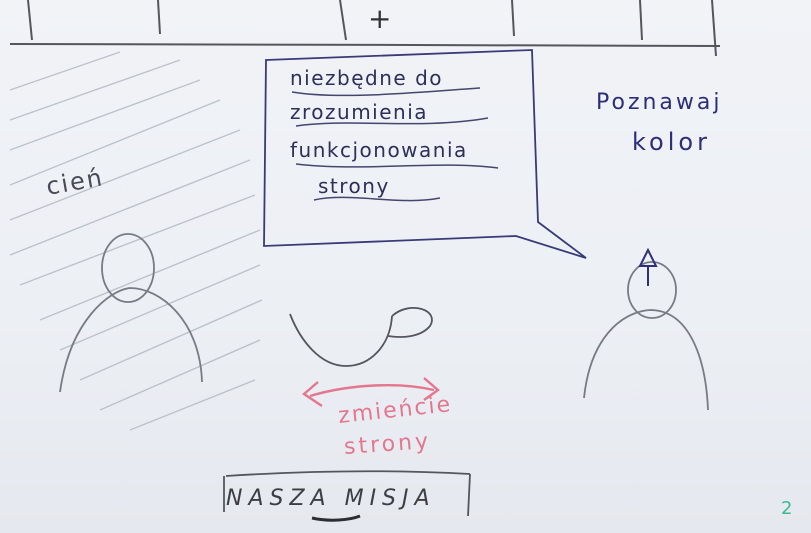 The width and height of the screenshot is (811, 533). I want to click on bubble-line-3: funkcjonowania, so click(379, 150).